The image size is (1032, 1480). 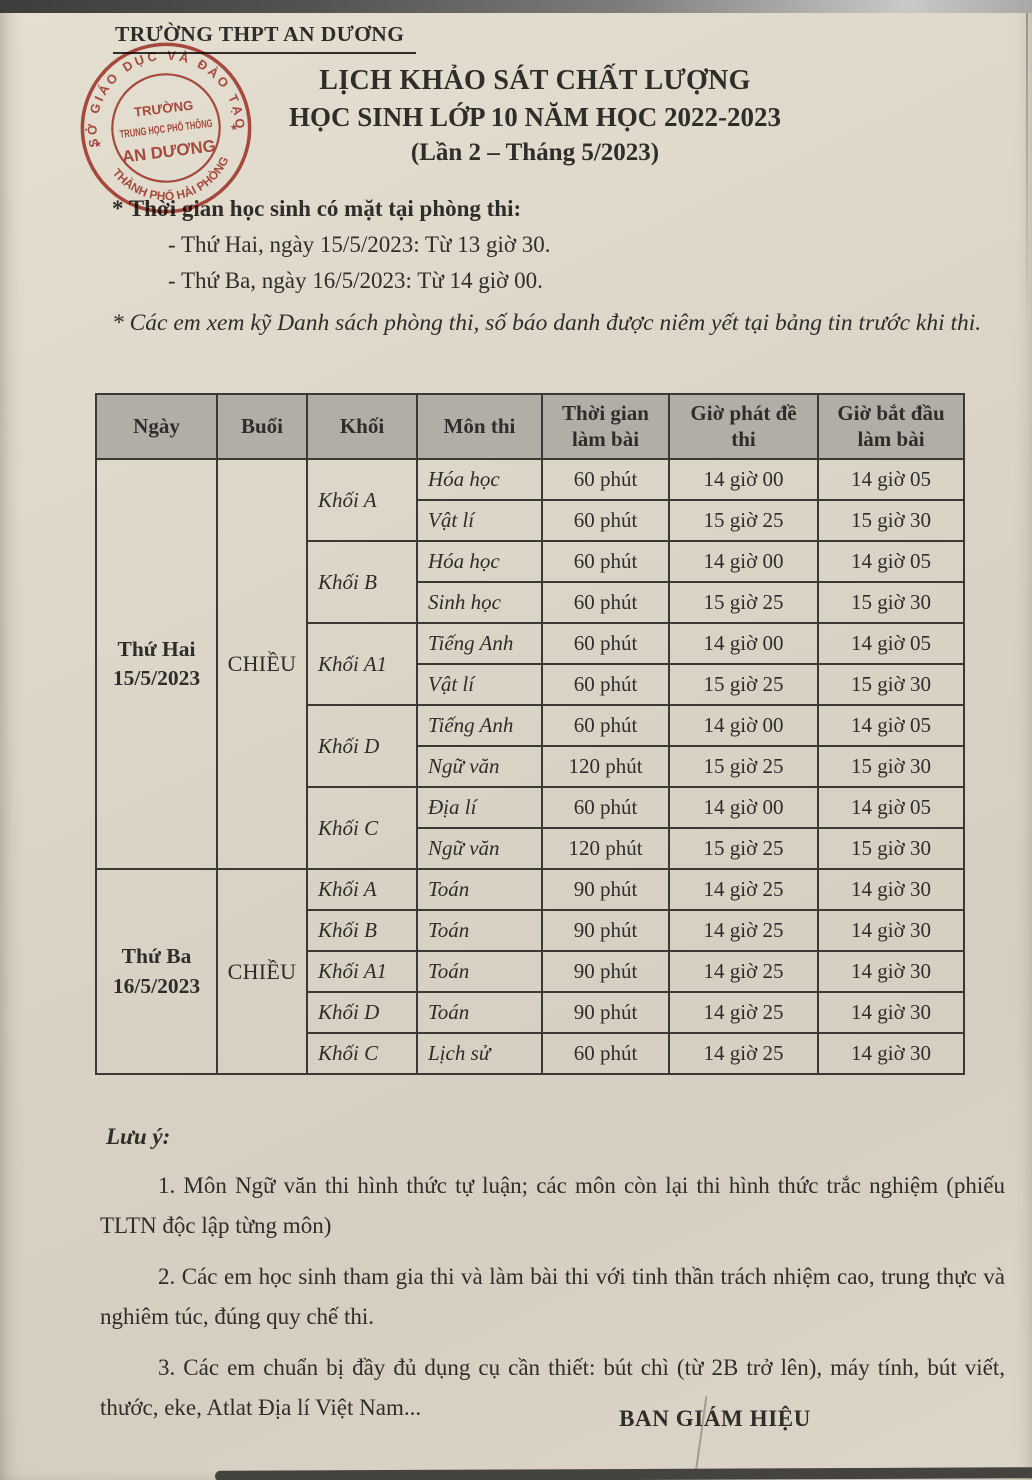 What do you see at coordinates (265, 38) in the screenshot?
I see `school-name: TRƯỜNG THPT AN DƯƠNG` at bounding box center [265, 38].